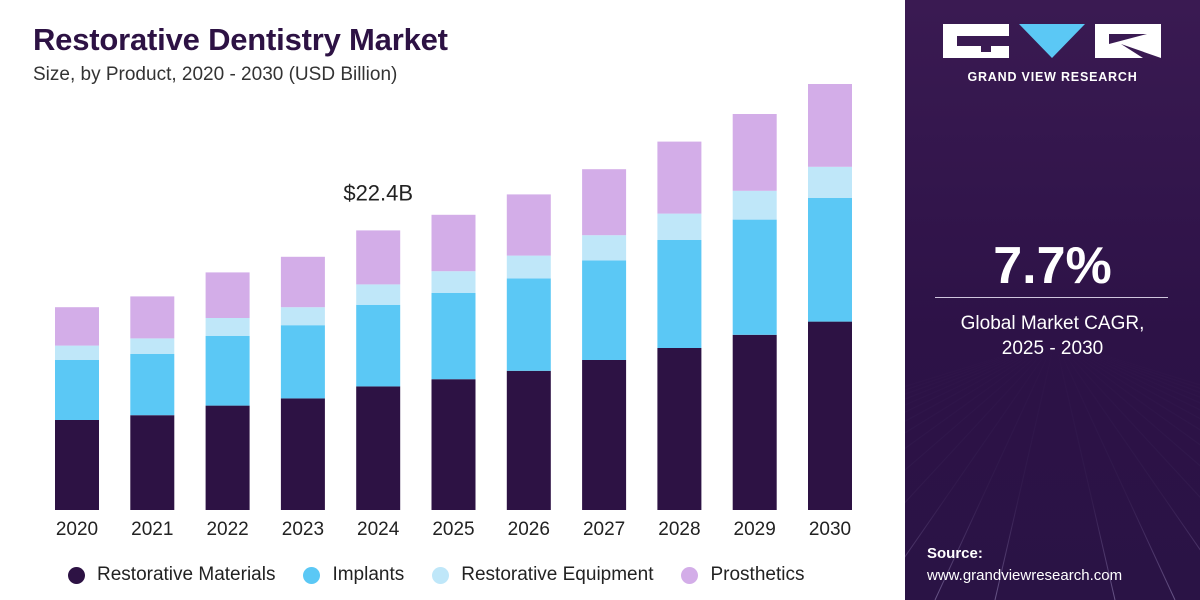  What do you see at coordinates (378, 448) in the screenshot?
I see `bar-segment-restorative-materials-2024` at bounding box center [378, 448].